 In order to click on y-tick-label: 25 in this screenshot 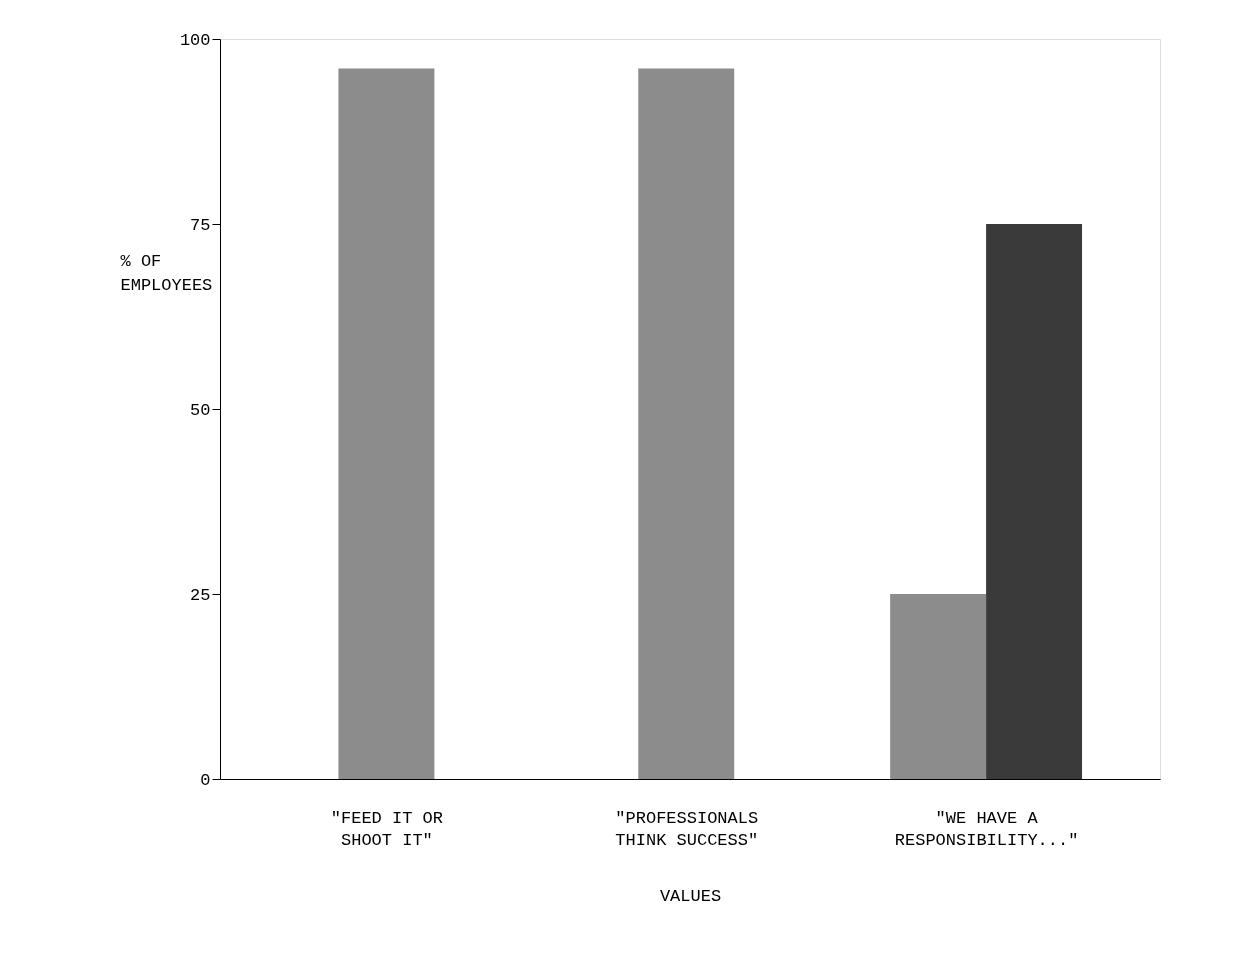, I will do `click(200, 595)`.